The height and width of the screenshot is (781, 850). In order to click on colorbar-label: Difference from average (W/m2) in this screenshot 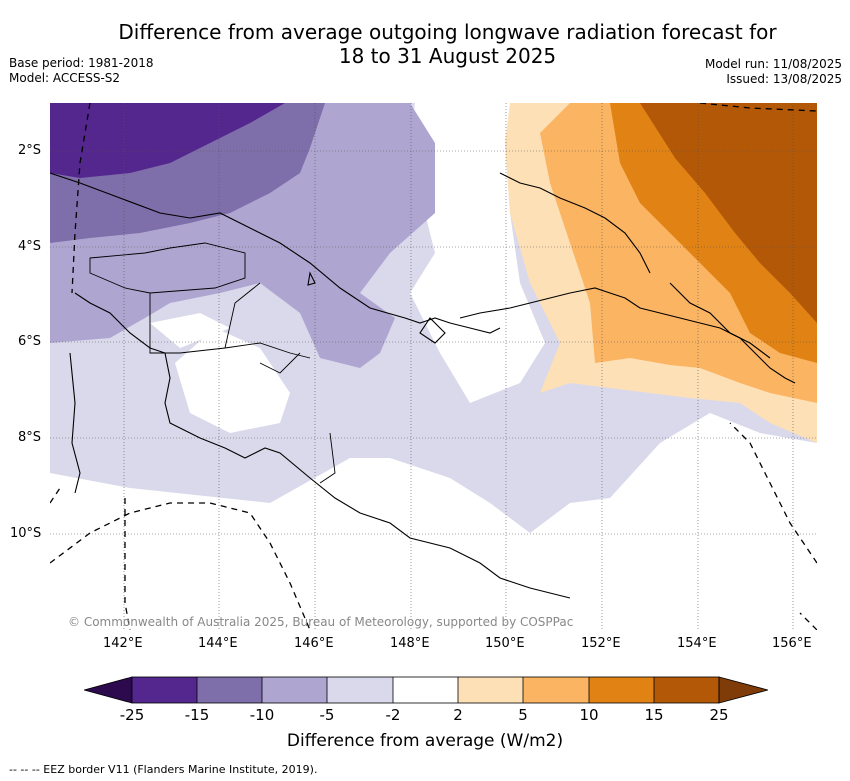, I will do `click(425, 741)`.